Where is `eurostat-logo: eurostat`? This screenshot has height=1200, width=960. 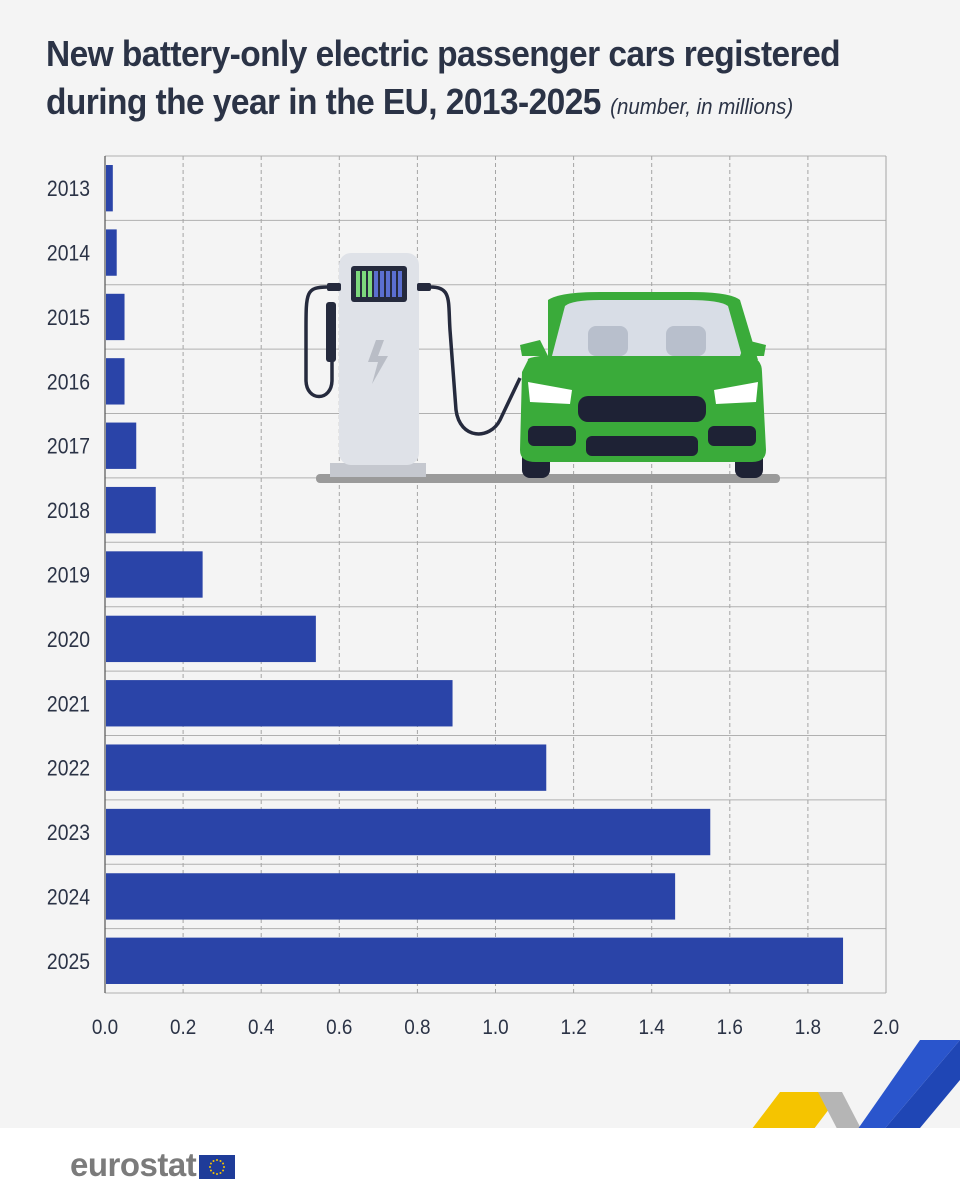
eurostat-logo: eurostat is located at coordinates (153, 1165).